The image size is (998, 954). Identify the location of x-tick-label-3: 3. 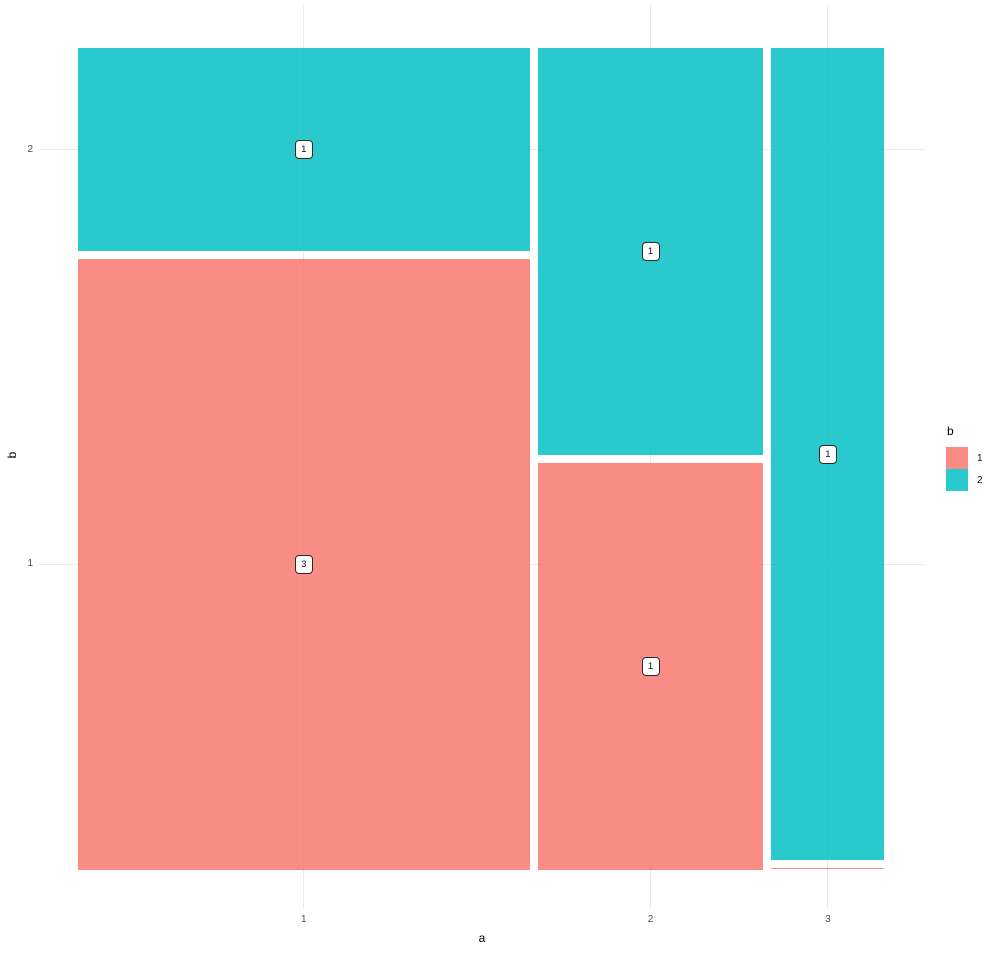
(828, 919).